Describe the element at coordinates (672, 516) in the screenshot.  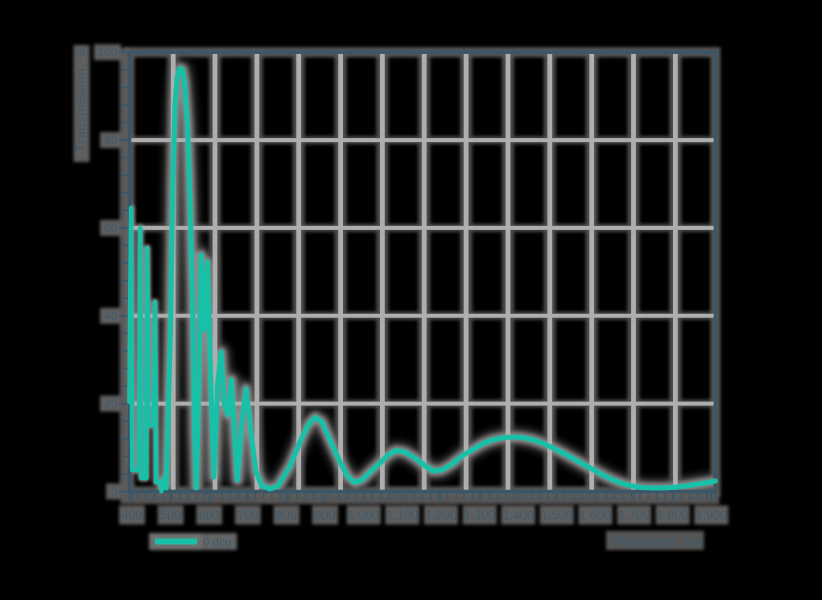
I see `svg-text: 1,800` at that location.